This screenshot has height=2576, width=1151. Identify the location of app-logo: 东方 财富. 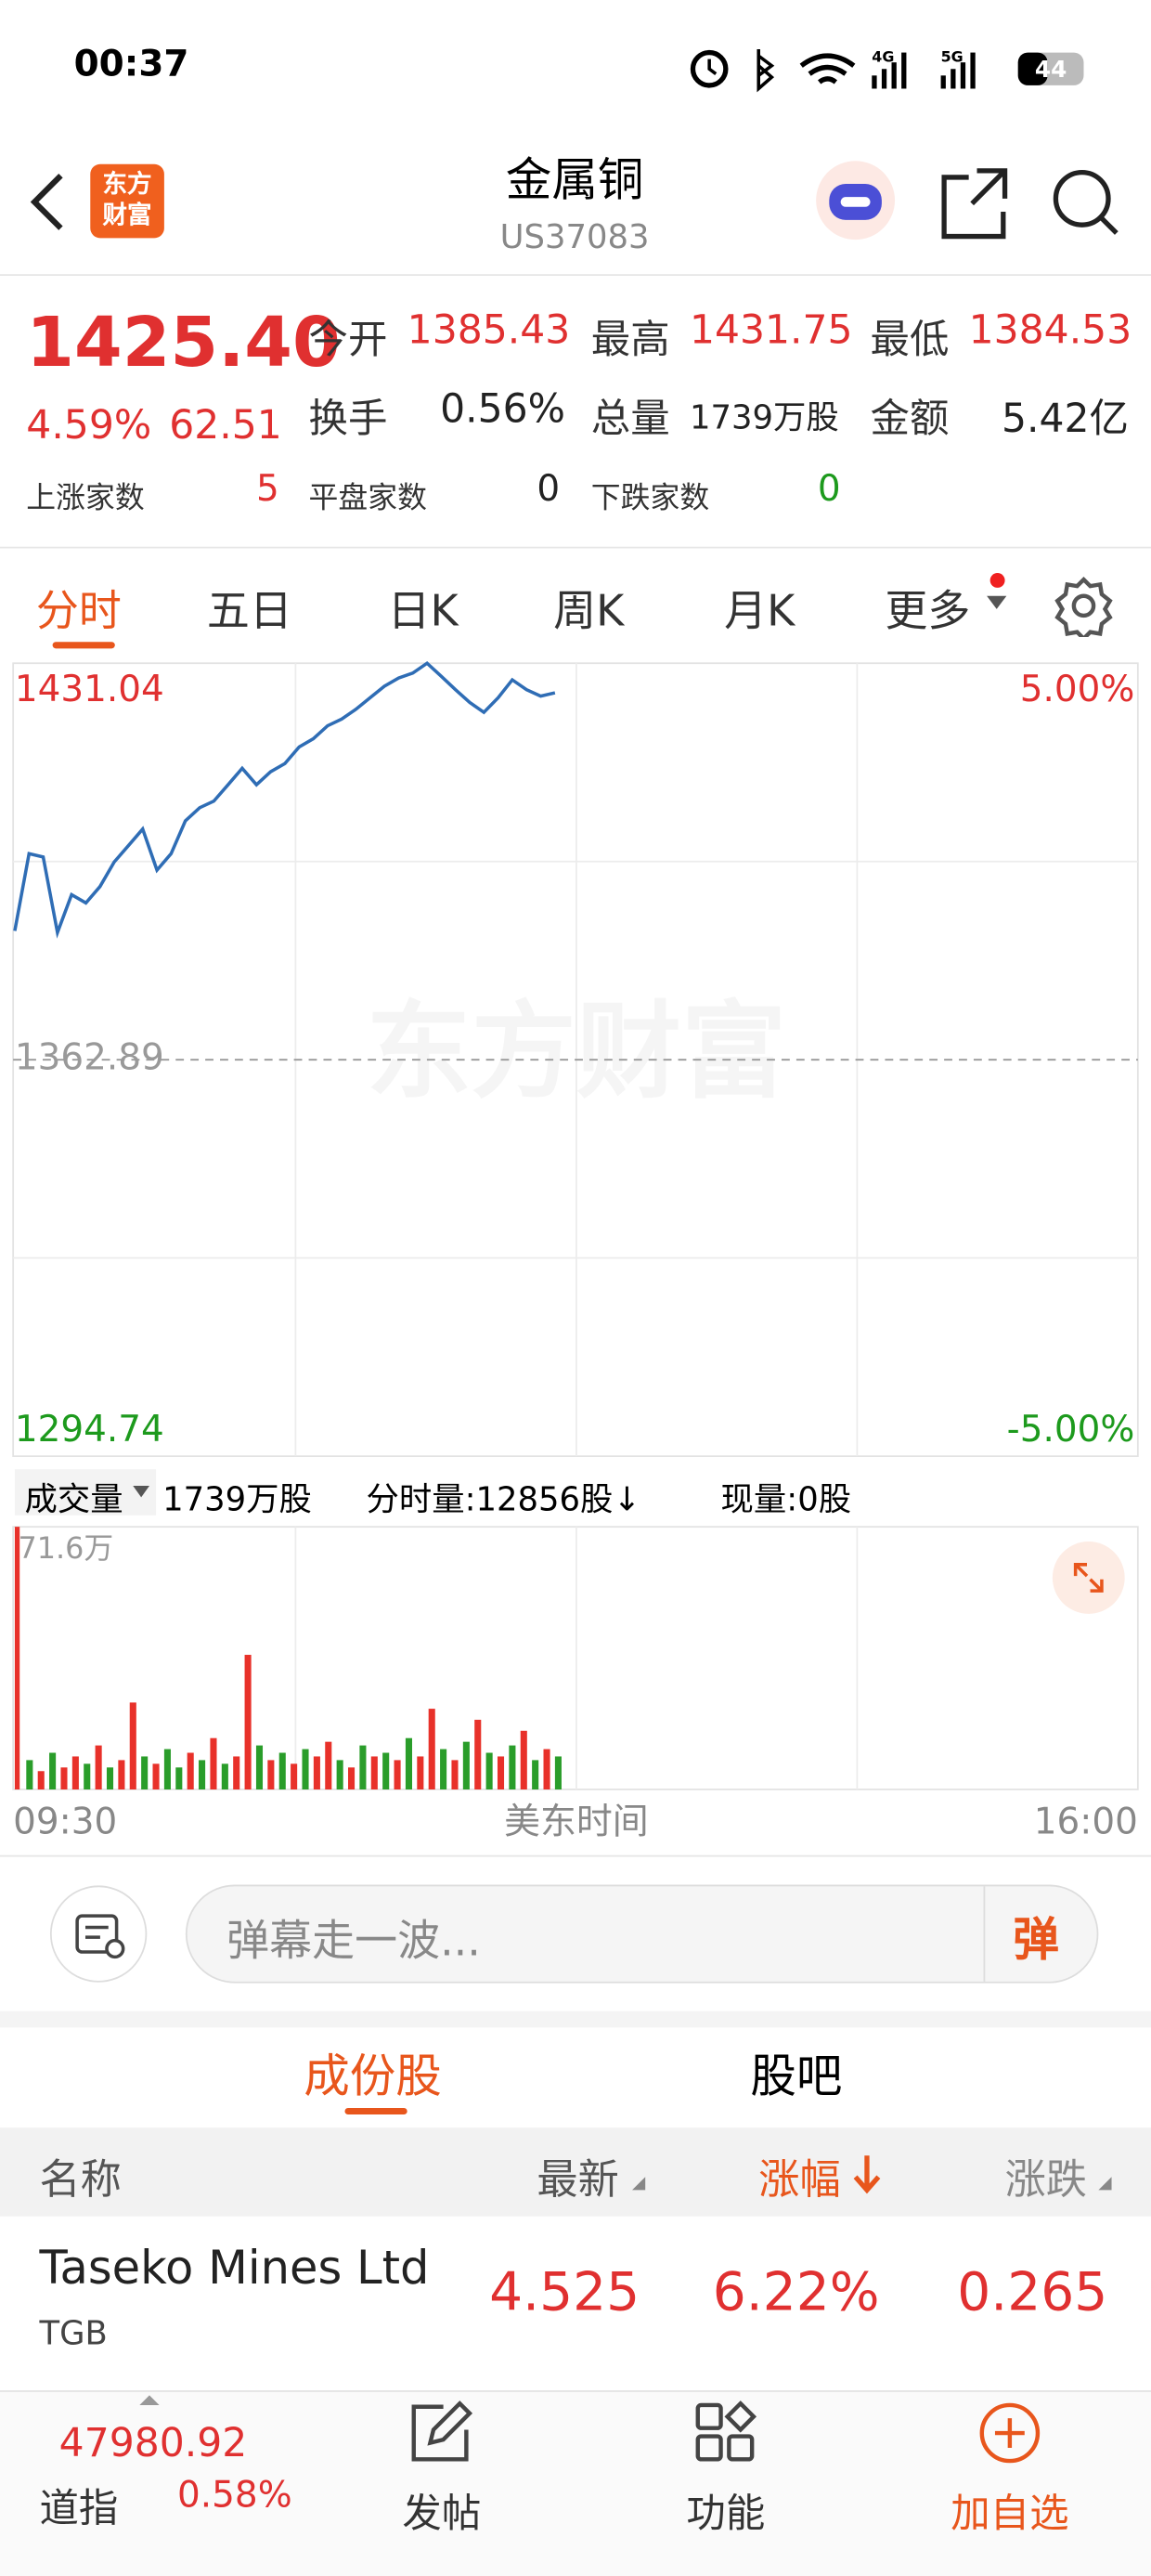
(127, 201).